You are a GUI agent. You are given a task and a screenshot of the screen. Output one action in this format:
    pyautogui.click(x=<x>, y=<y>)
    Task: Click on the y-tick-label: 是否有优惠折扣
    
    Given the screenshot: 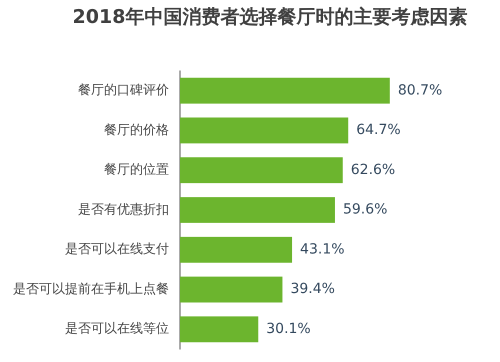 What is the action you would take?
    pyautogui.click(x=123, y=210)
    